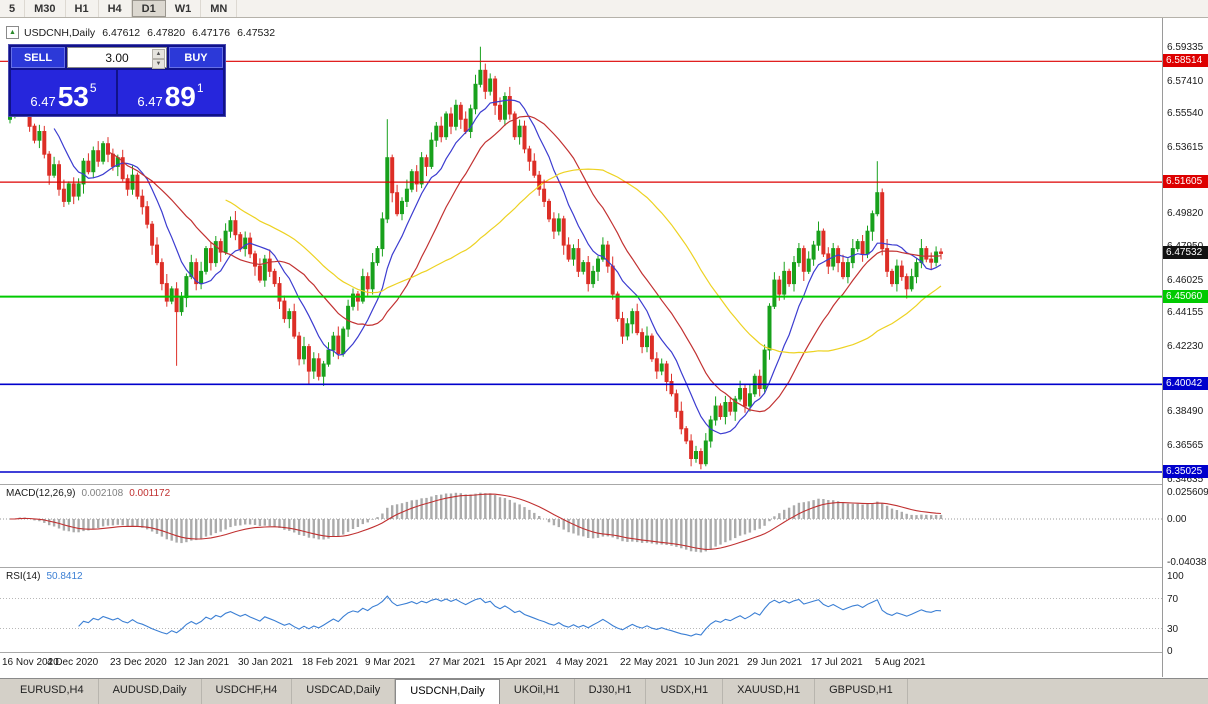  I want to click on date-label: 27 Mar 2021, so click(457, 662).